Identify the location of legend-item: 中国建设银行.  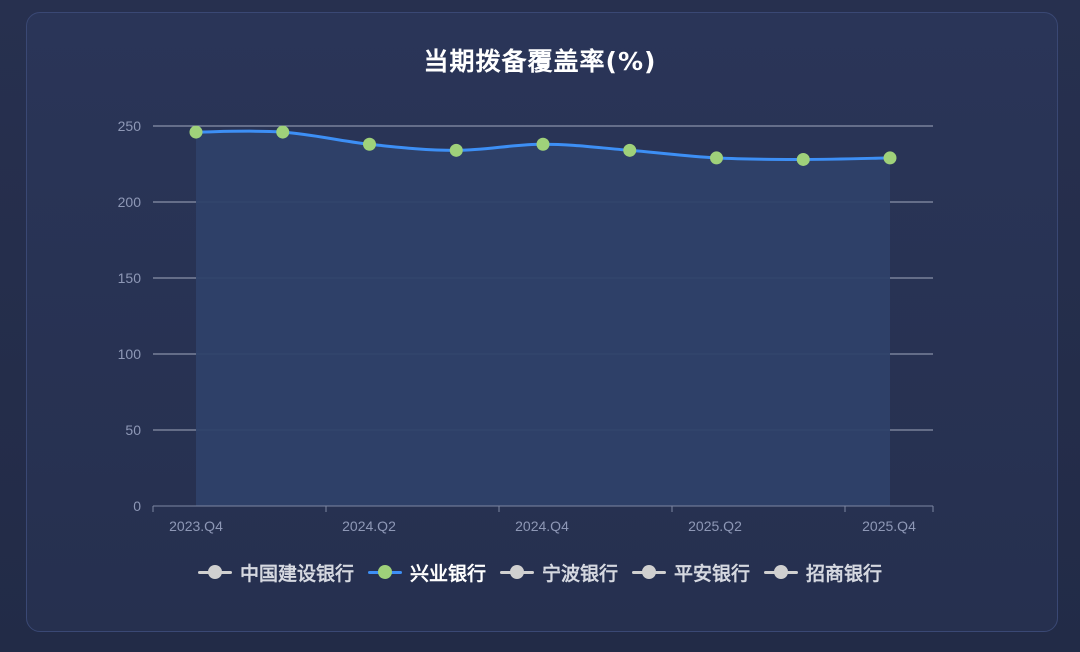
(275, 572).